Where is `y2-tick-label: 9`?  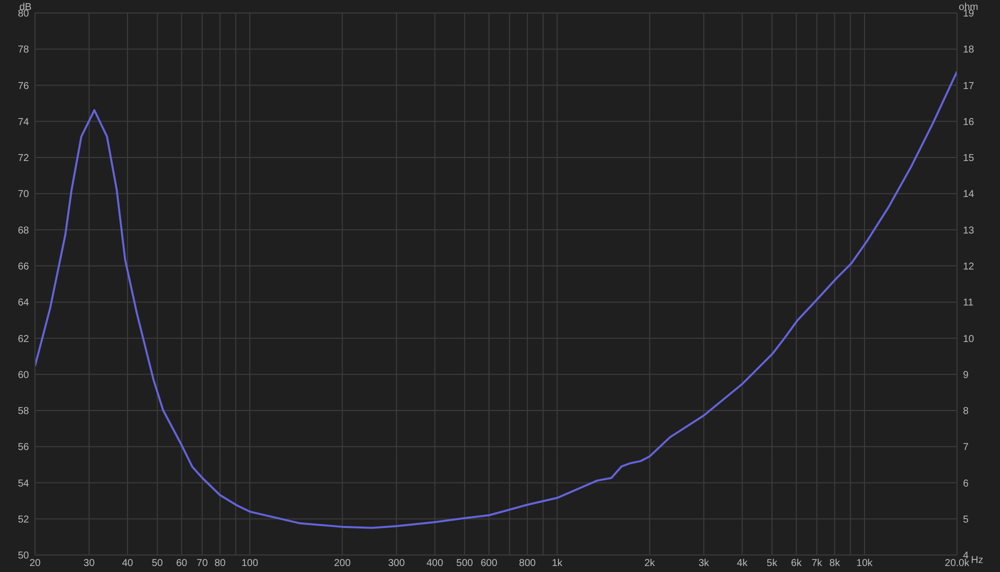 y2-tick-label: 9 is located at coordinates (966, 375).